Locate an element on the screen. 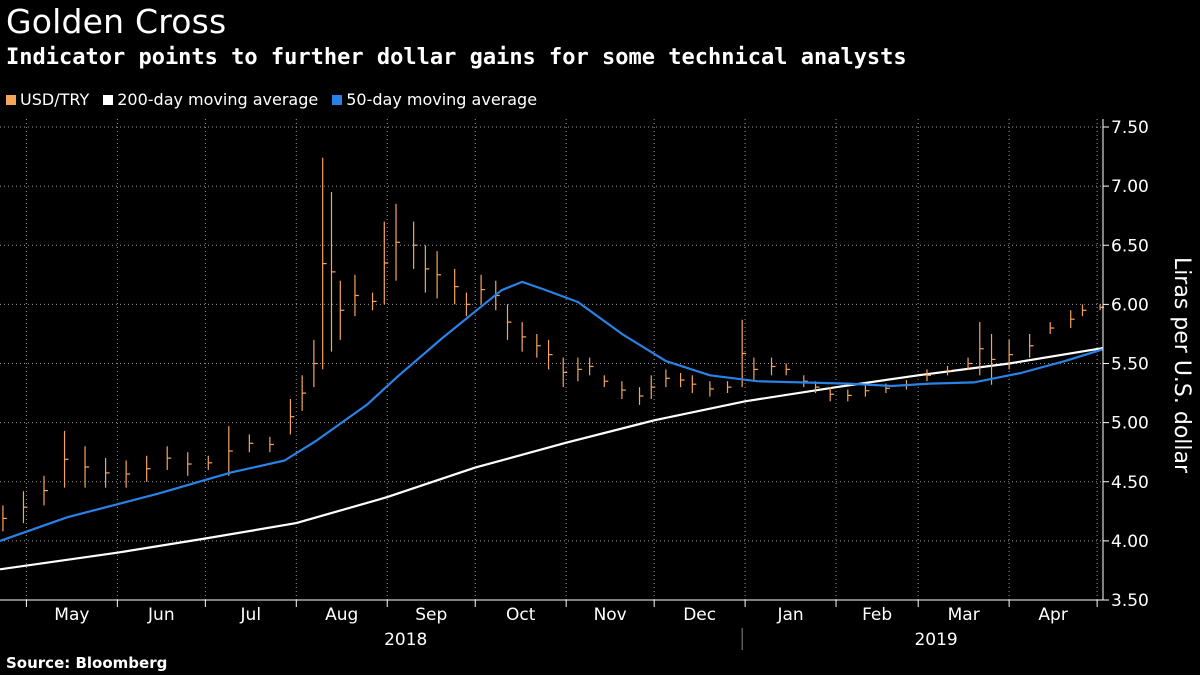 The image size is (1200, 675). y-tick-label: 6.50 is located at coordinates (1130, 246).